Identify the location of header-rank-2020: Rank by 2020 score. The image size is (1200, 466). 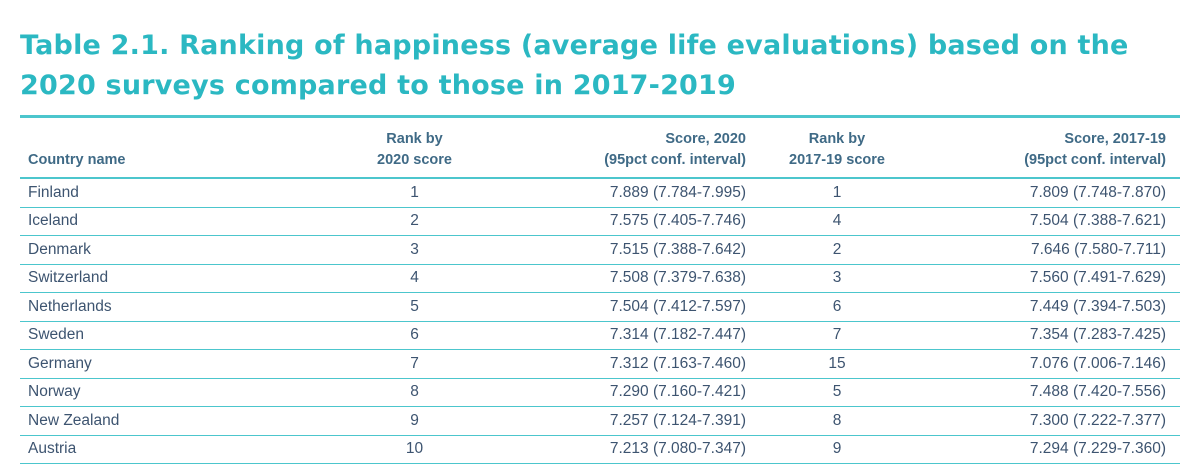
(417, 148).